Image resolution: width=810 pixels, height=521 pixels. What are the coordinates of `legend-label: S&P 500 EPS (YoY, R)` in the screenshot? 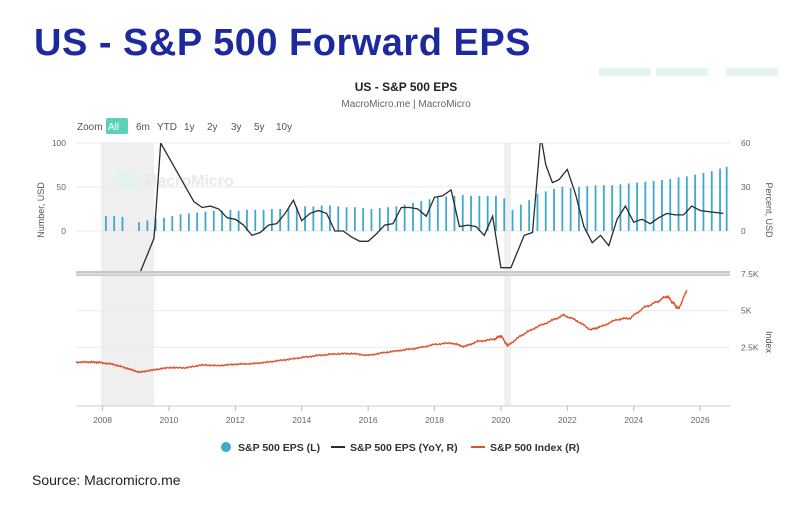 It's located at (404, 448).